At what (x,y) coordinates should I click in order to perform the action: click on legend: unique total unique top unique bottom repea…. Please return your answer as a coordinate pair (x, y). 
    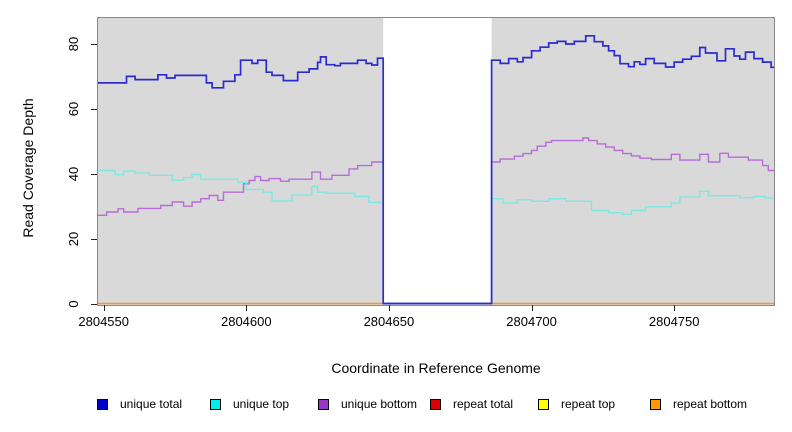
    Looking at the image, I should click on (396, 407).